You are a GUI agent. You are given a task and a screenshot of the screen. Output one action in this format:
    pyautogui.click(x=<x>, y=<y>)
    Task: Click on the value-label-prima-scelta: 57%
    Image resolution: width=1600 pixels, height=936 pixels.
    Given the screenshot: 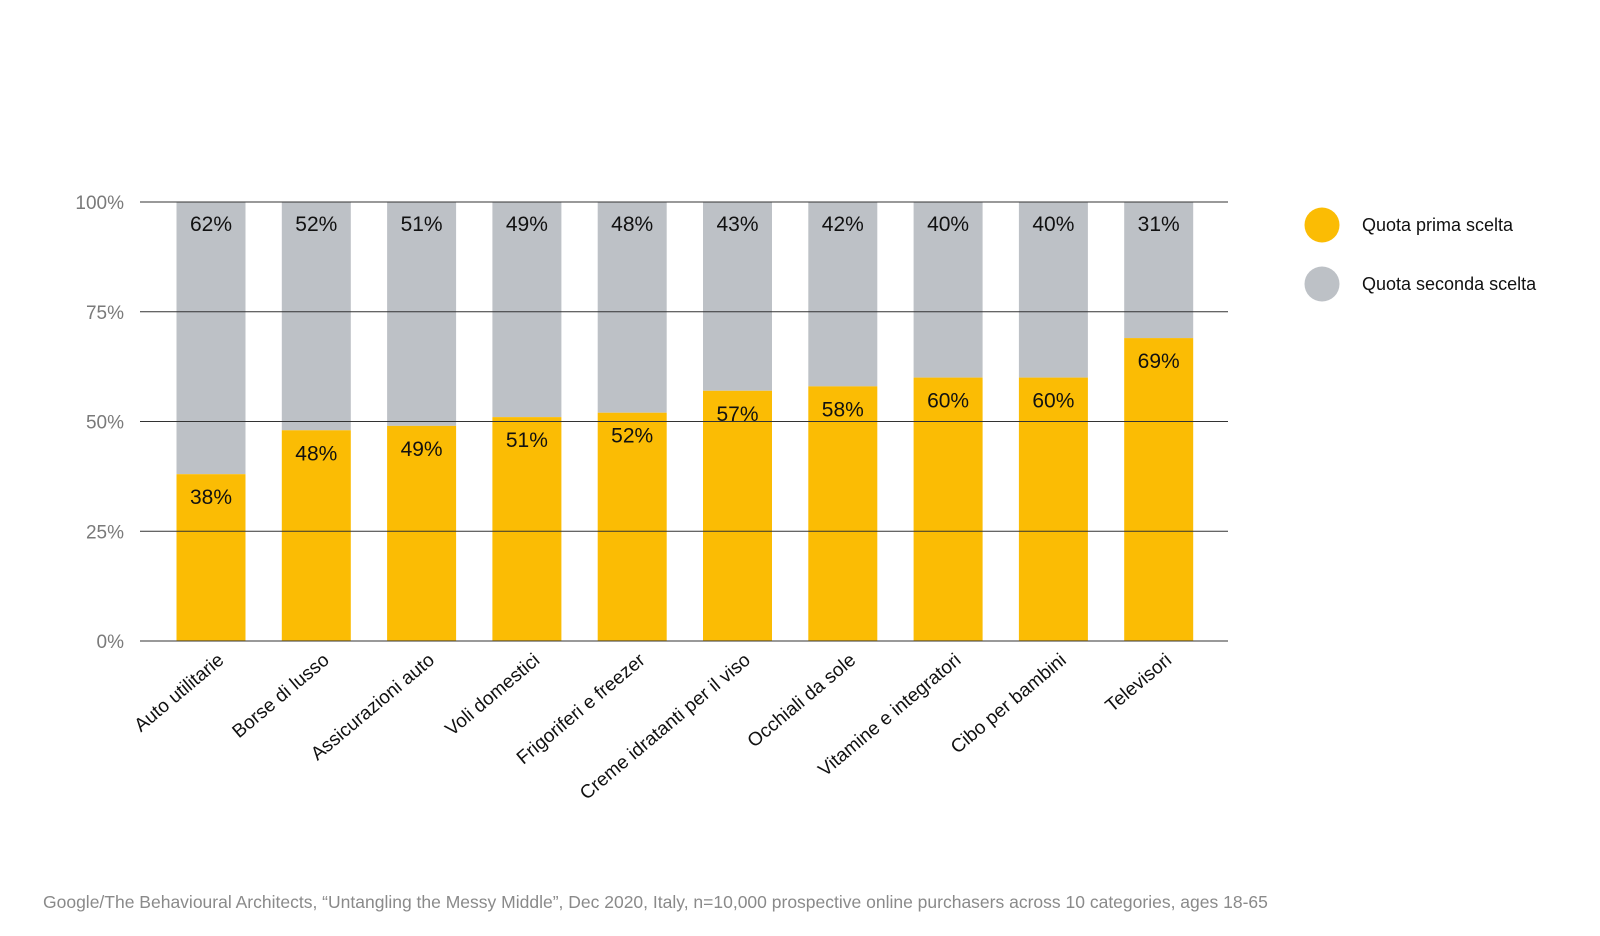 What is the action you would take?
    pyautogui.click(x=737, y=414)
    